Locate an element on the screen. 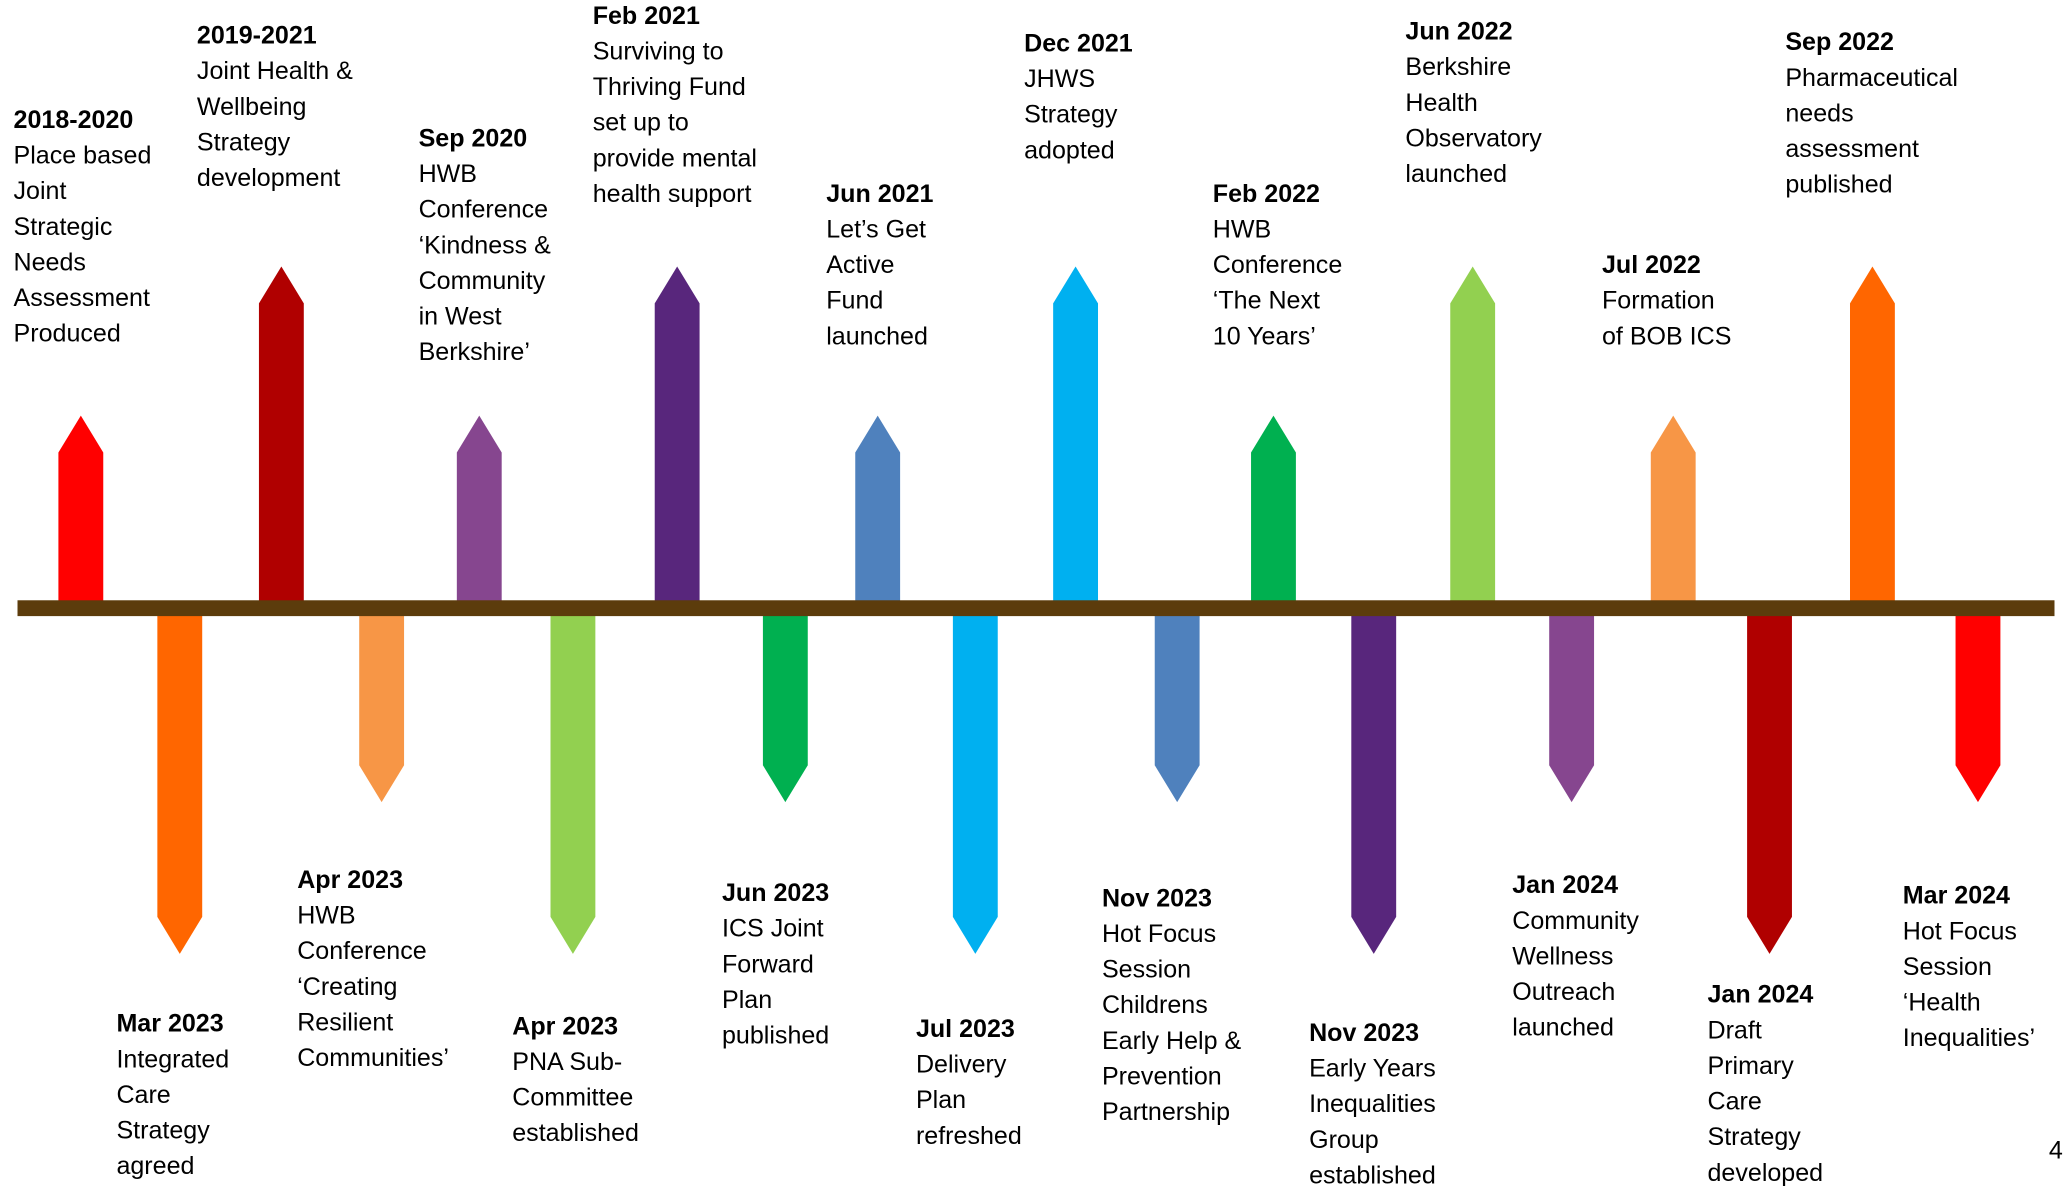 The image size is (2072, 1190). milestone-date: Sep 2020 is located at coordinates (473, 138).